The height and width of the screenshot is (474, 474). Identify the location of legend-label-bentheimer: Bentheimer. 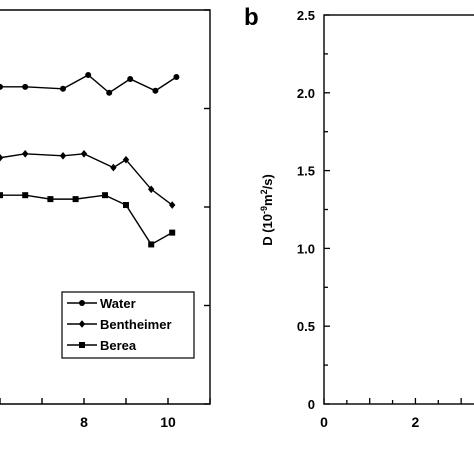
(136, 324).